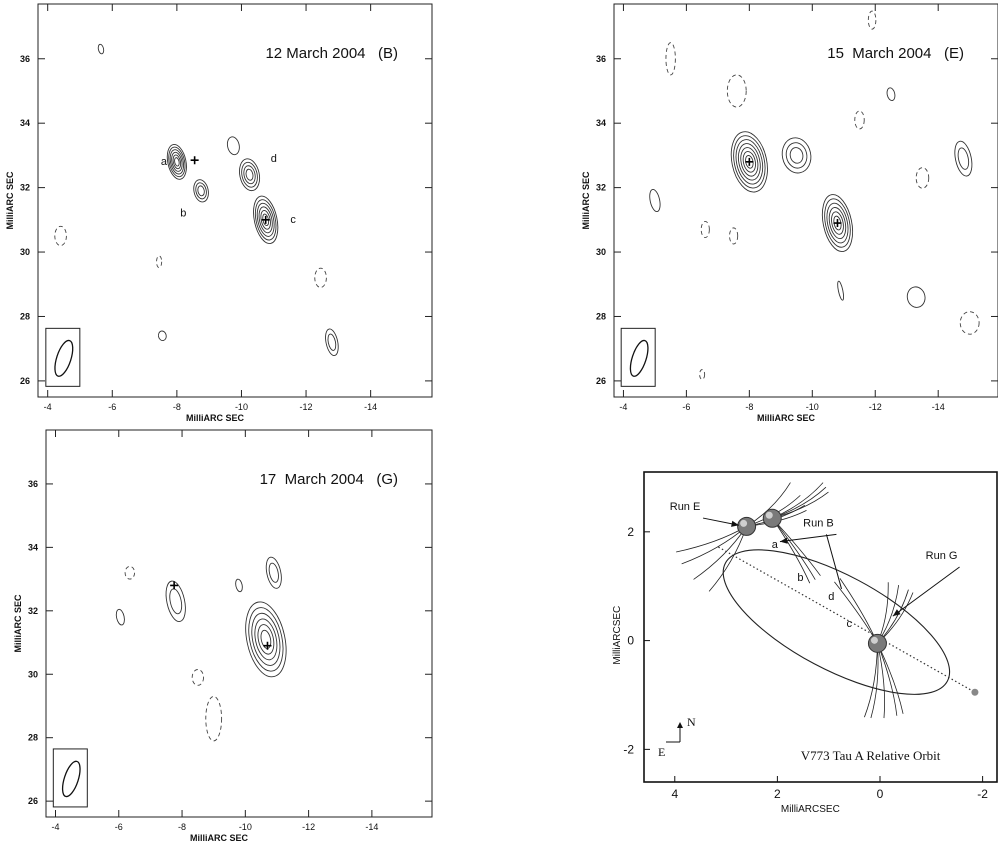 The image size is (998, 849). I want to click on compass-east-label: E, so click(661, 752).